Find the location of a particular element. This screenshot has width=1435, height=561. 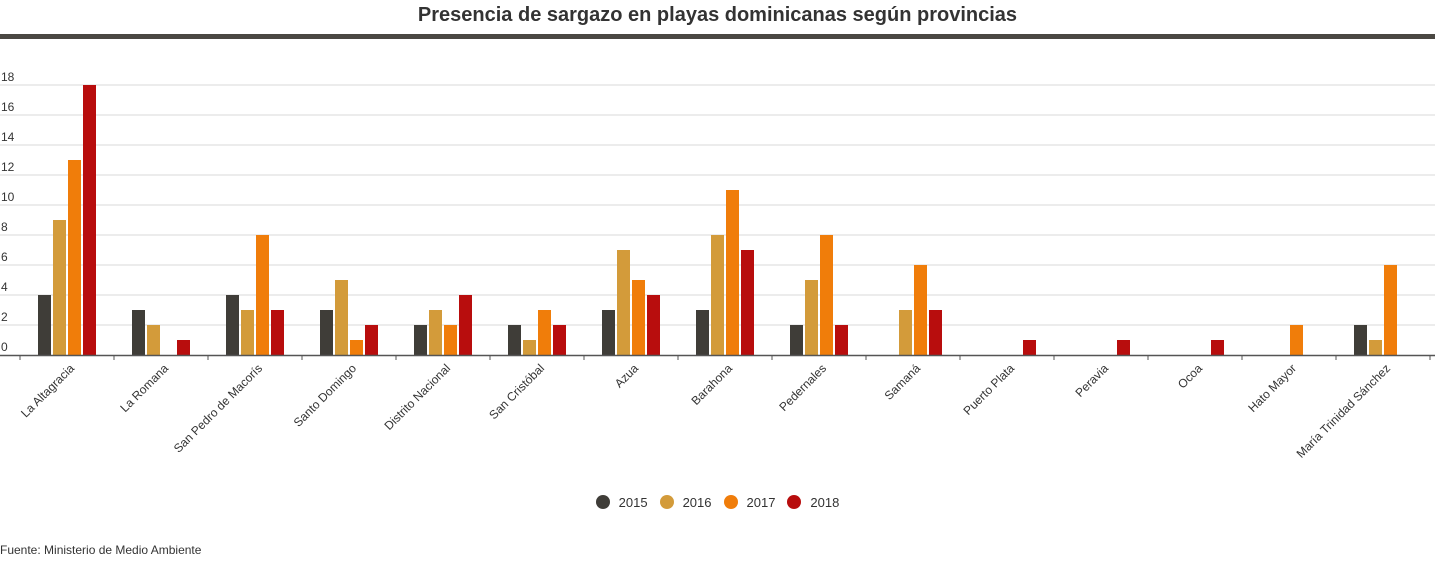

legend-item-2018: 2018 is located at coordinates (813, 502).